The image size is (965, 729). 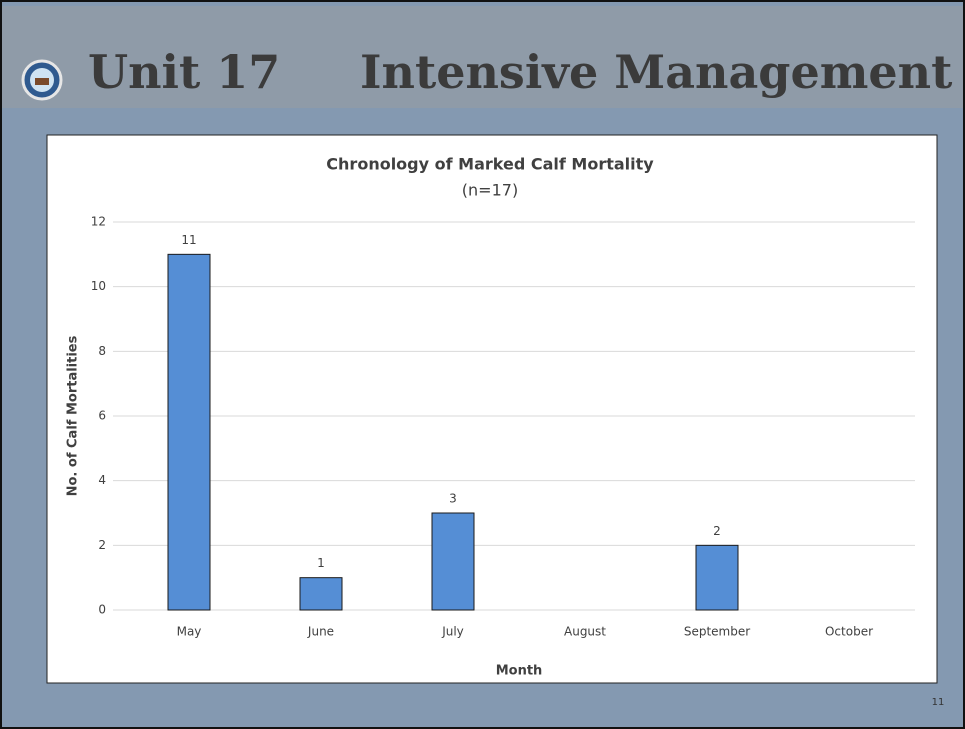 What do you see at coordinates (453, 499) in the screenshot?
I see `data-label: 3` at bounding box center [453, 499].